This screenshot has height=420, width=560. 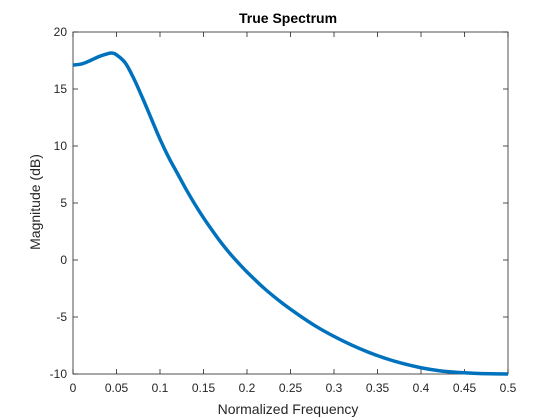 What do you see at coordinates (160, 388) in the screenshot?
I see `x-tick-label: 0.1` at bounding box center [160, 388].